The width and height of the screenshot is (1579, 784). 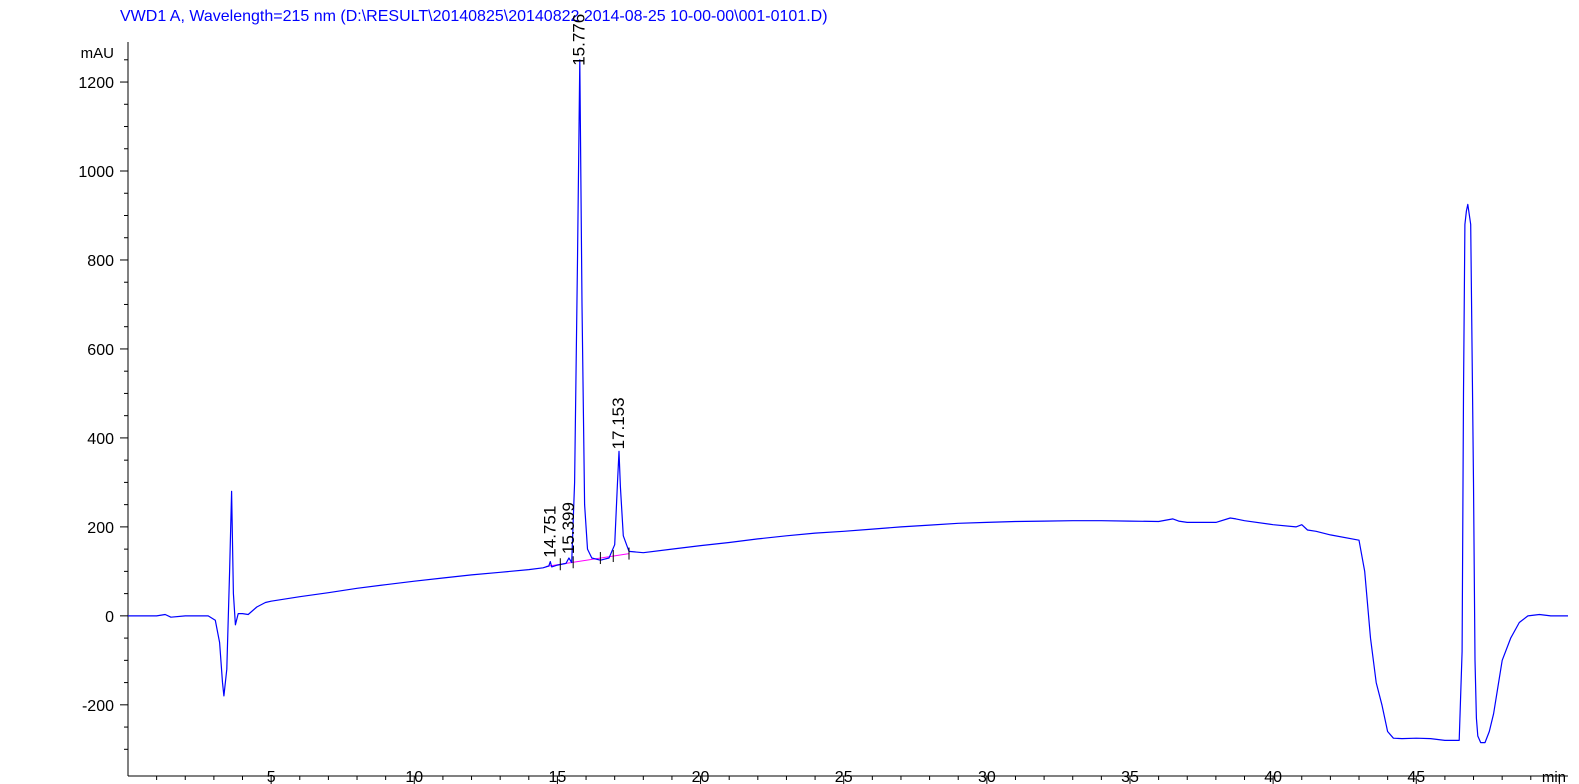 I want to click on y-axis-label: mAU, so click(x=97, y=53).